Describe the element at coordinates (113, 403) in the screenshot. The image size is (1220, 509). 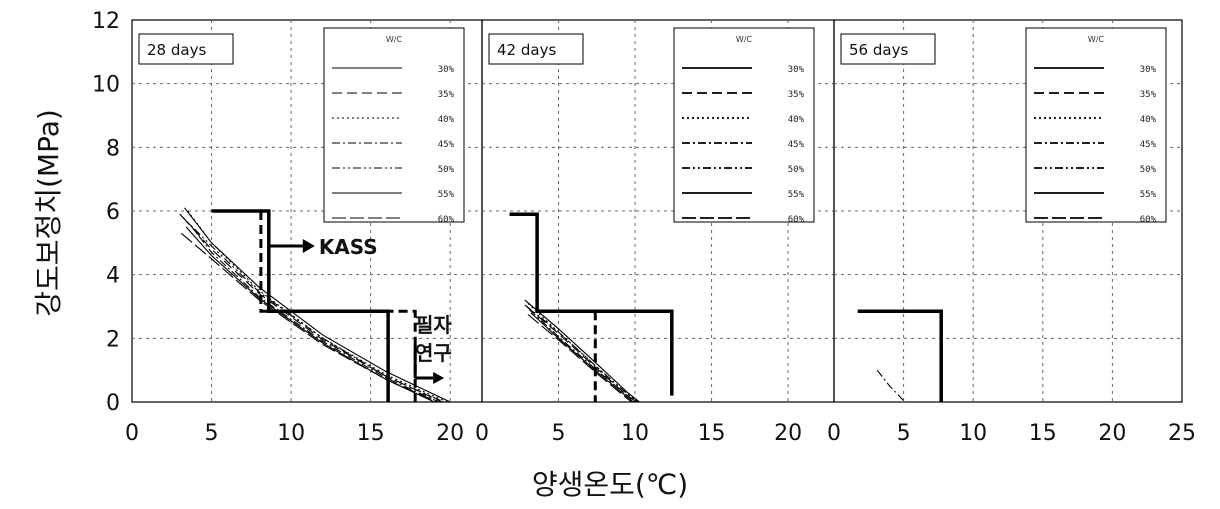
I see `y-tick-label: 0` at that location.